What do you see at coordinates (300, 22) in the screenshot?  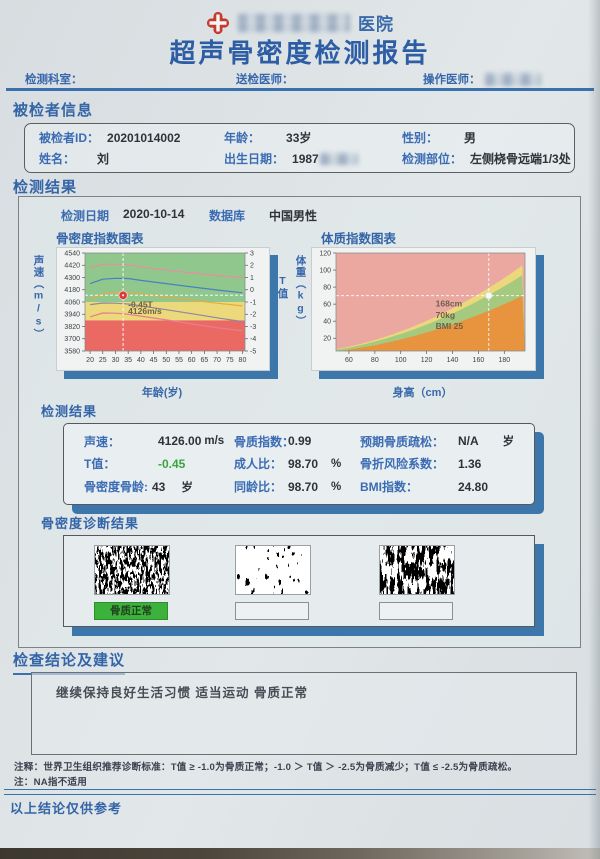 I see `hospital-header: 医院` at bounding box center [300, 22].